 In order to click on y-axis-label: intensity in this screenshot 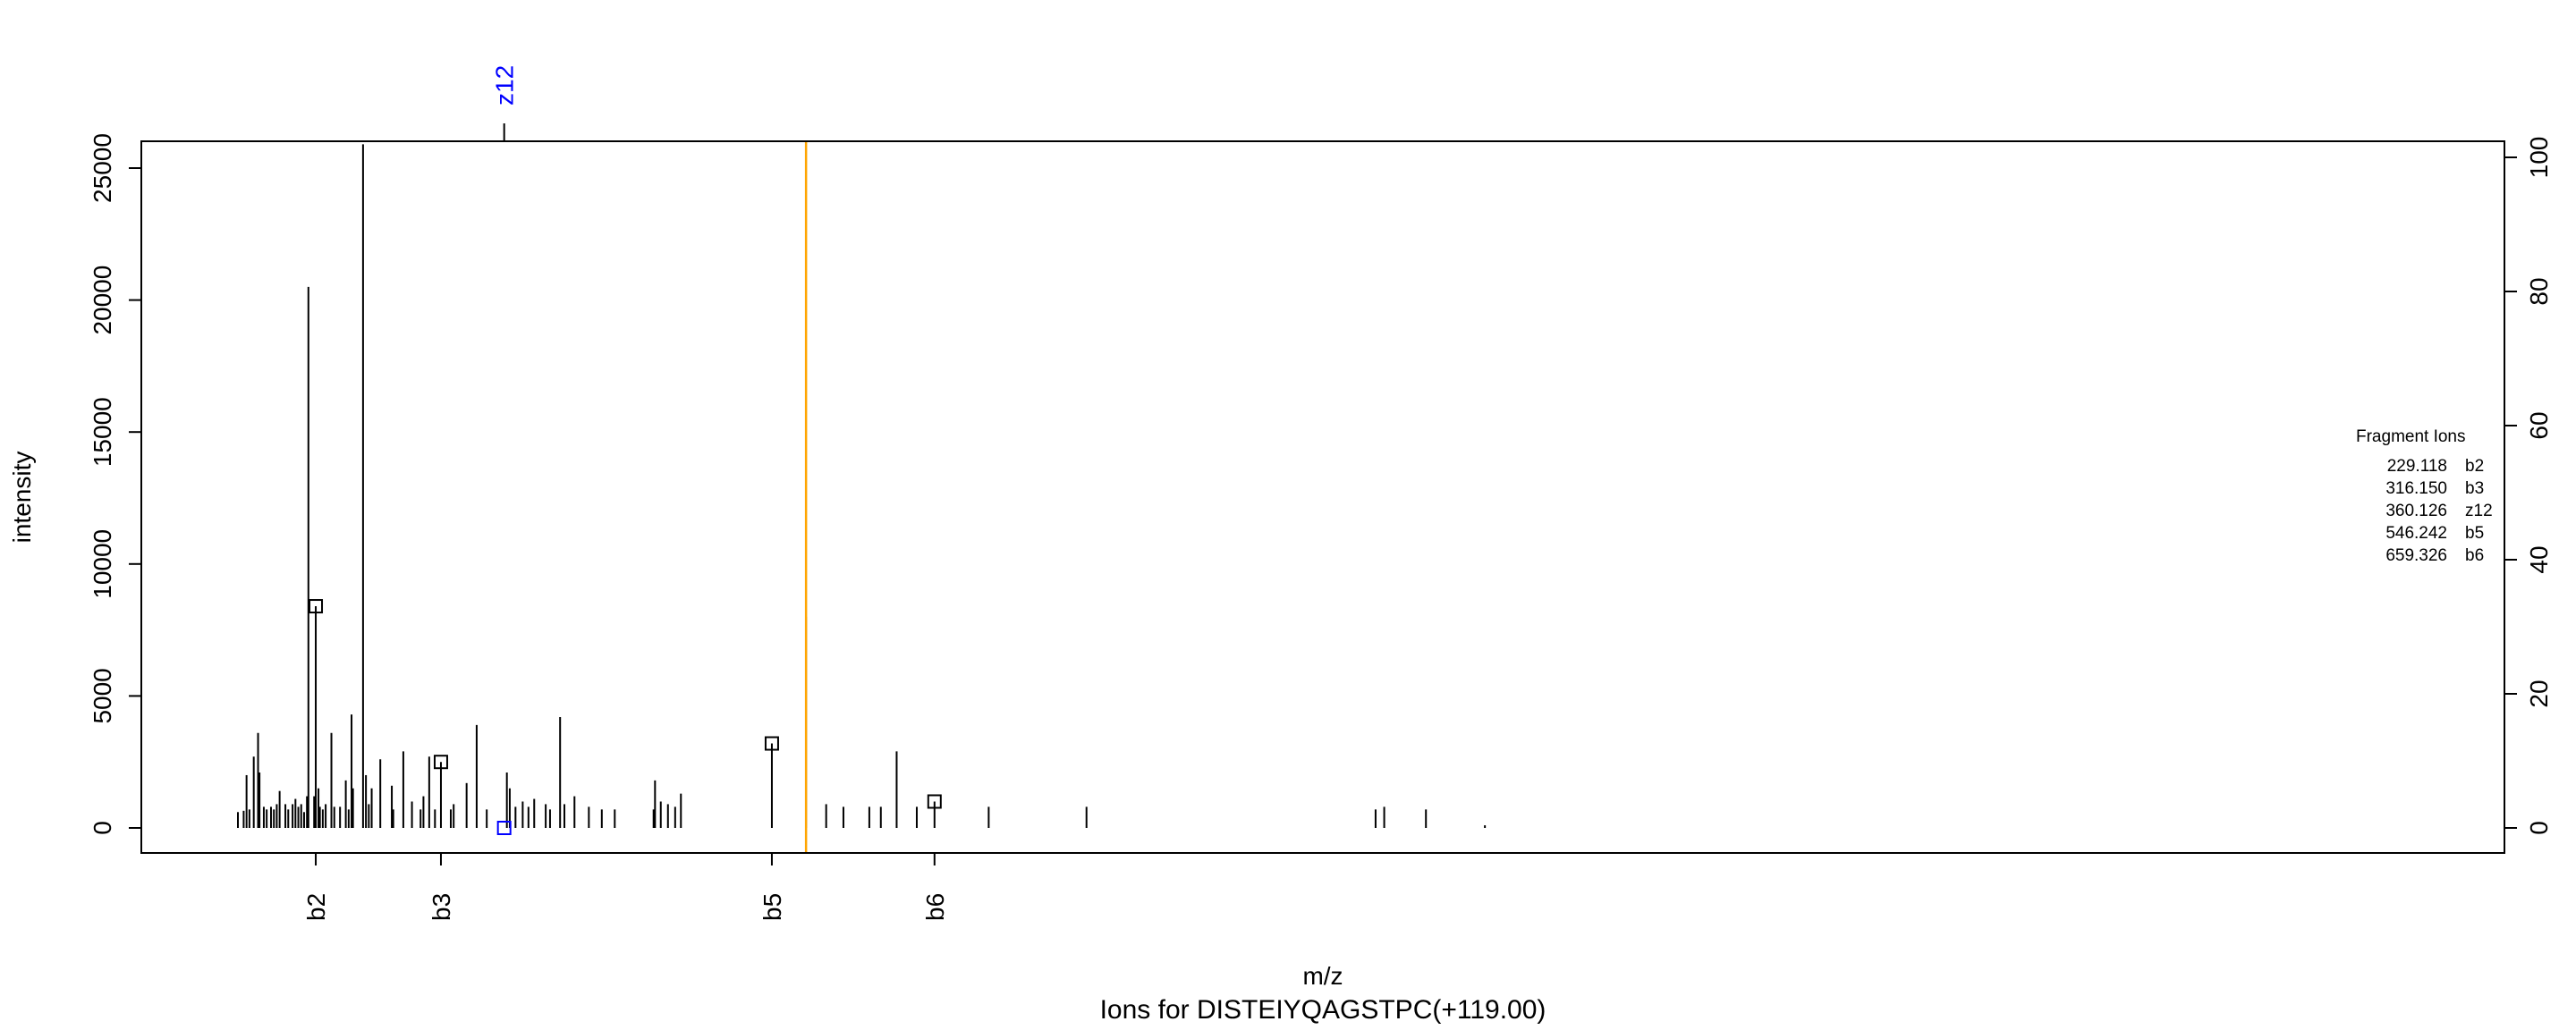, I will do `click(22, 498)`.